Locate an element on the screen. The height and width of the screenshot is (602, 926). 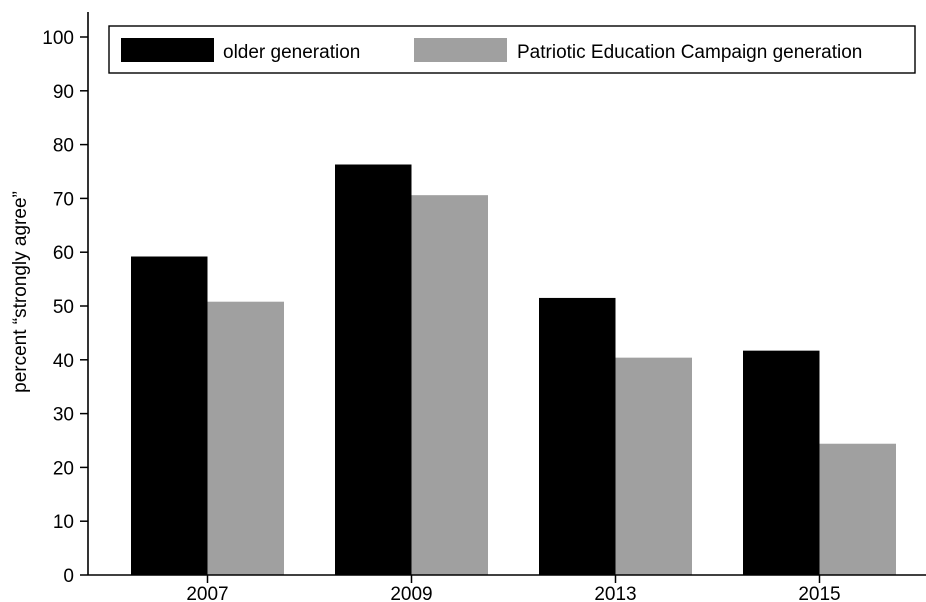
y-tick-label-30: 30 is located at coordinates (63, 415).